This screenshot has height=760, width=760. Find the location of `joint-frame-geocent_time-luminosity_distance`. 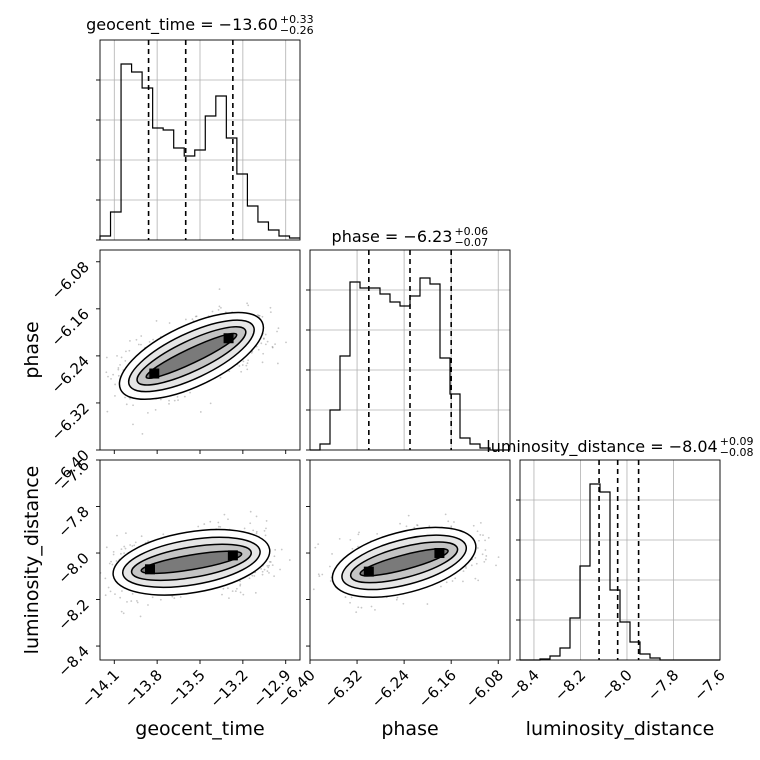

joint-frame-geocent_time-luminosity_distance is located at coordinates (200, 560).